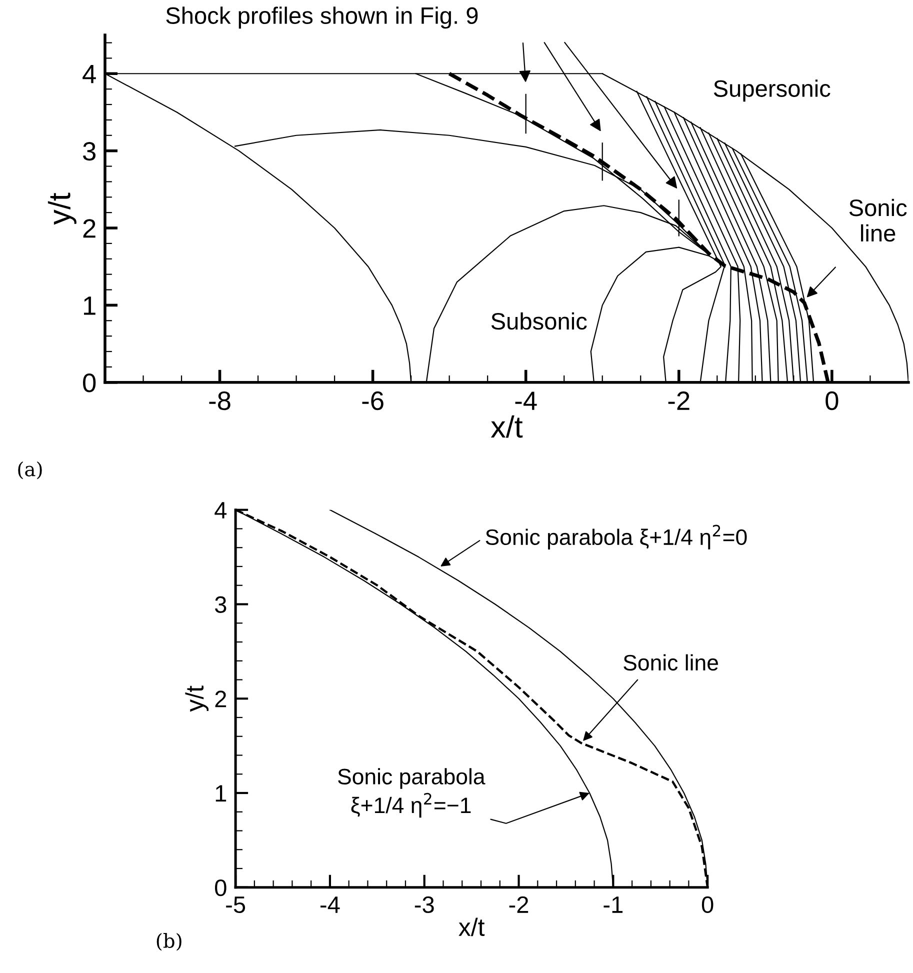 Image resolution: width=913 pixels, height=973 pixels. I want to click on annotation: Sonic parabola ξ+1/4 η$^{2}$=−1, so click(412, 793).